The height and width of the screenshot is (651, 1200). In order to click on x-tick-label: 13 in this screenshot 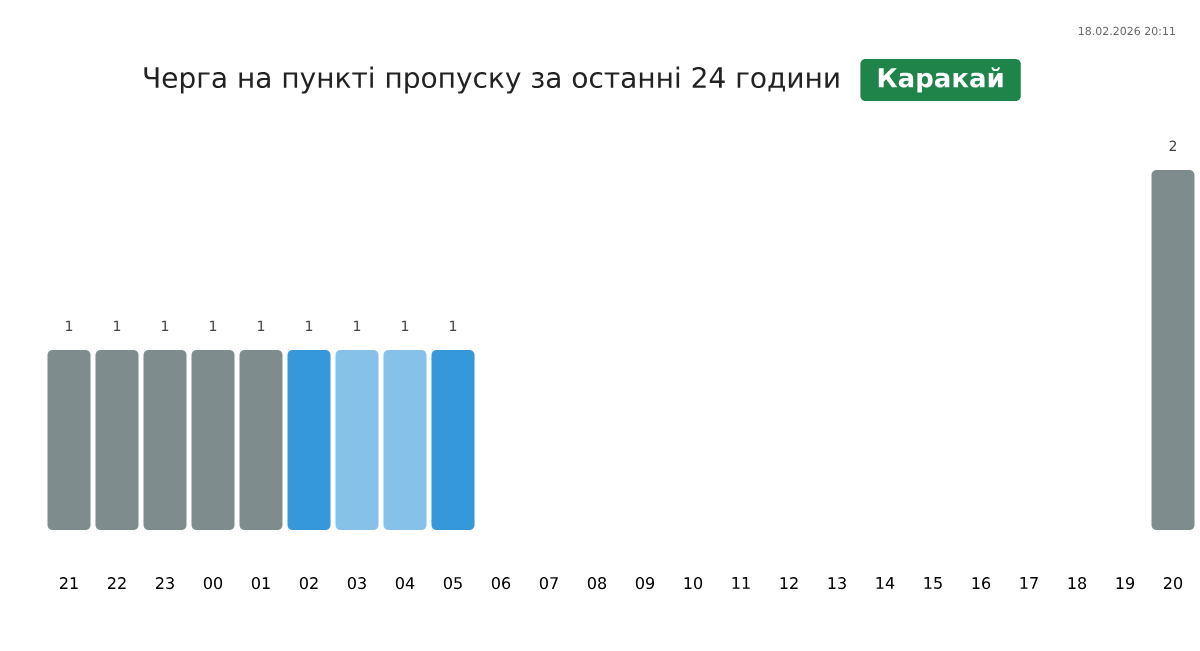, I will do `click(837, 583)`.